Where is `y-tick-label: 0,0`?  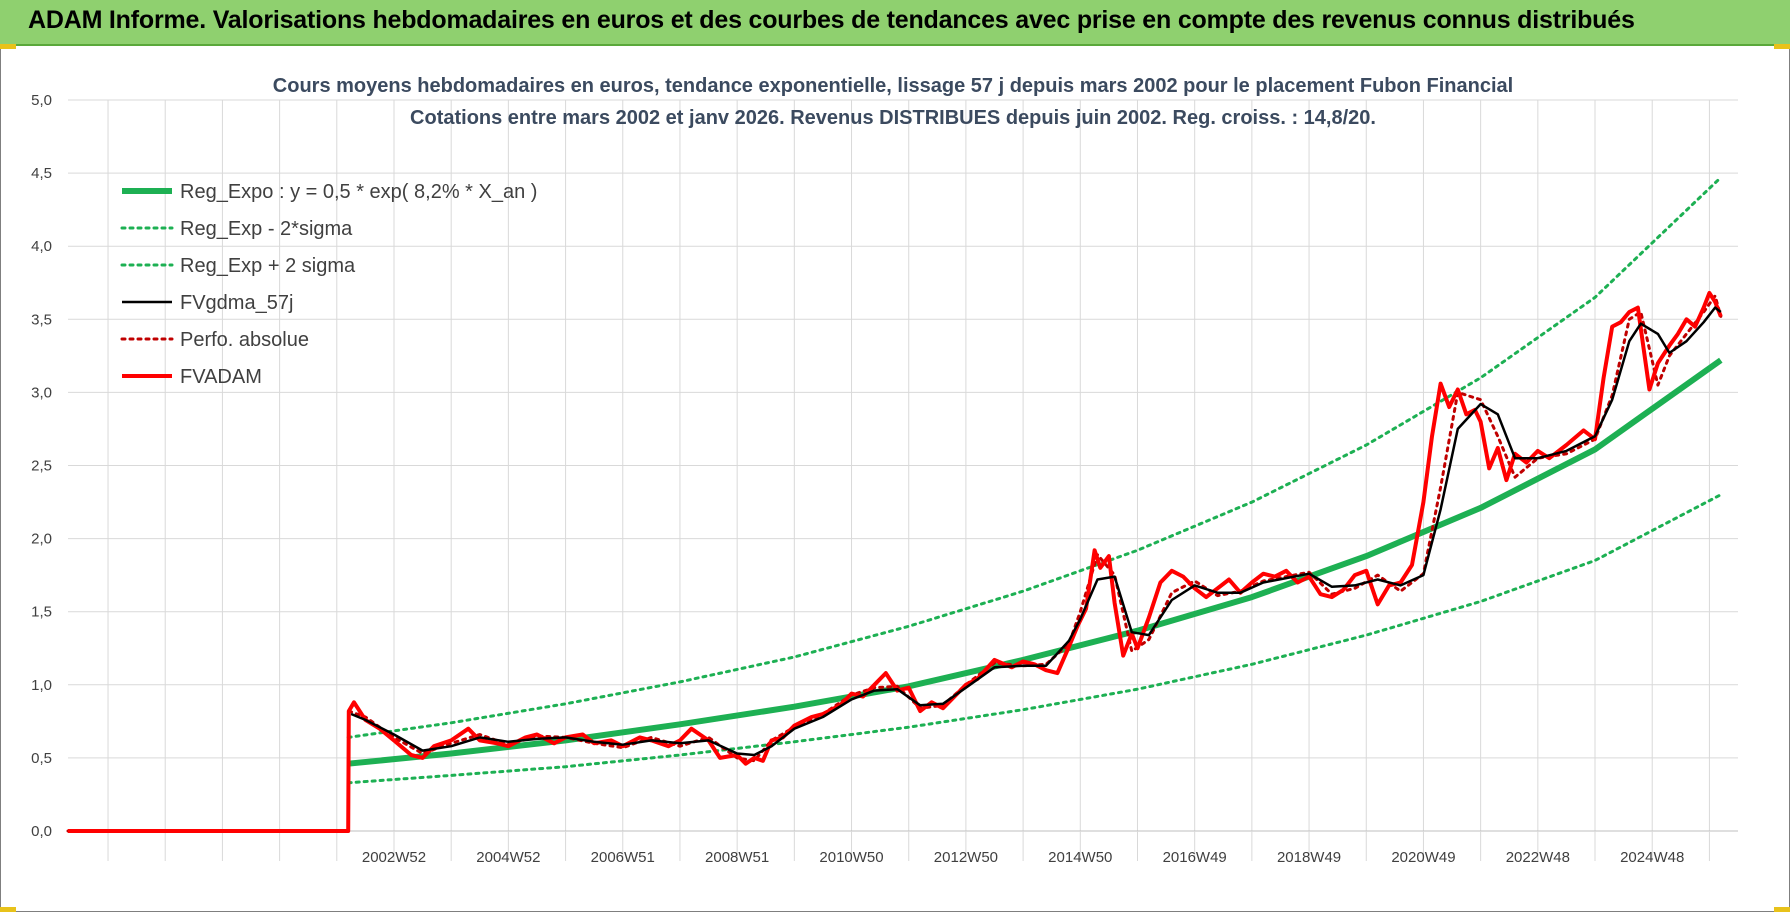 y-tick-label: 0,0 is located at coordinates (41, 831).